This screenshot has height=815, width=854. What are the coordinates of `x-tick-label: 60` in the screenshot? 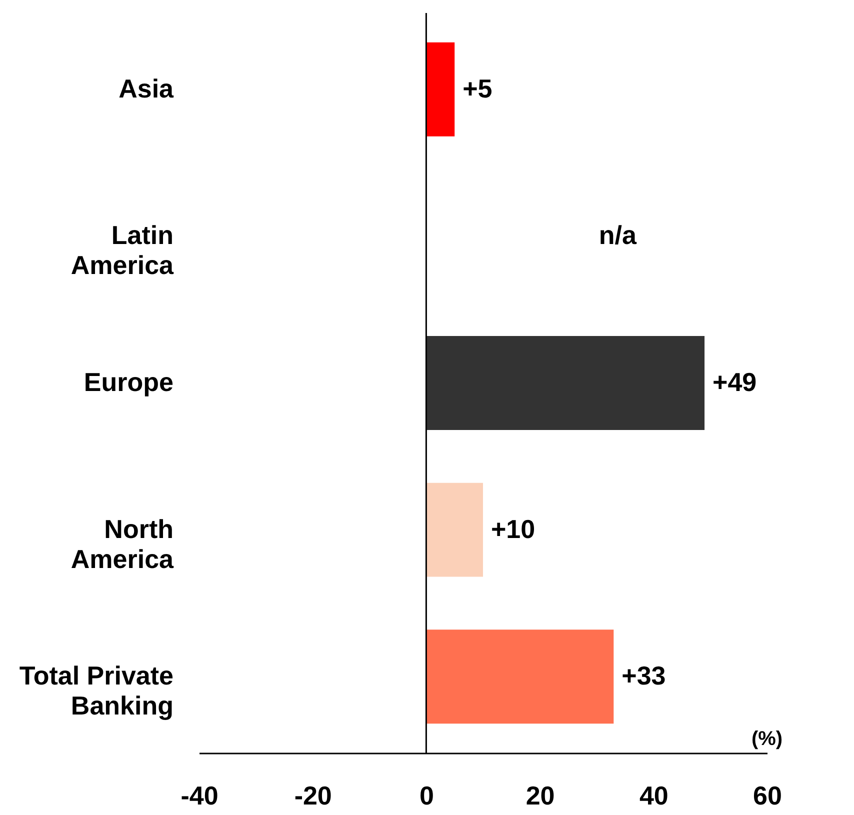 It's located at (767, 795).